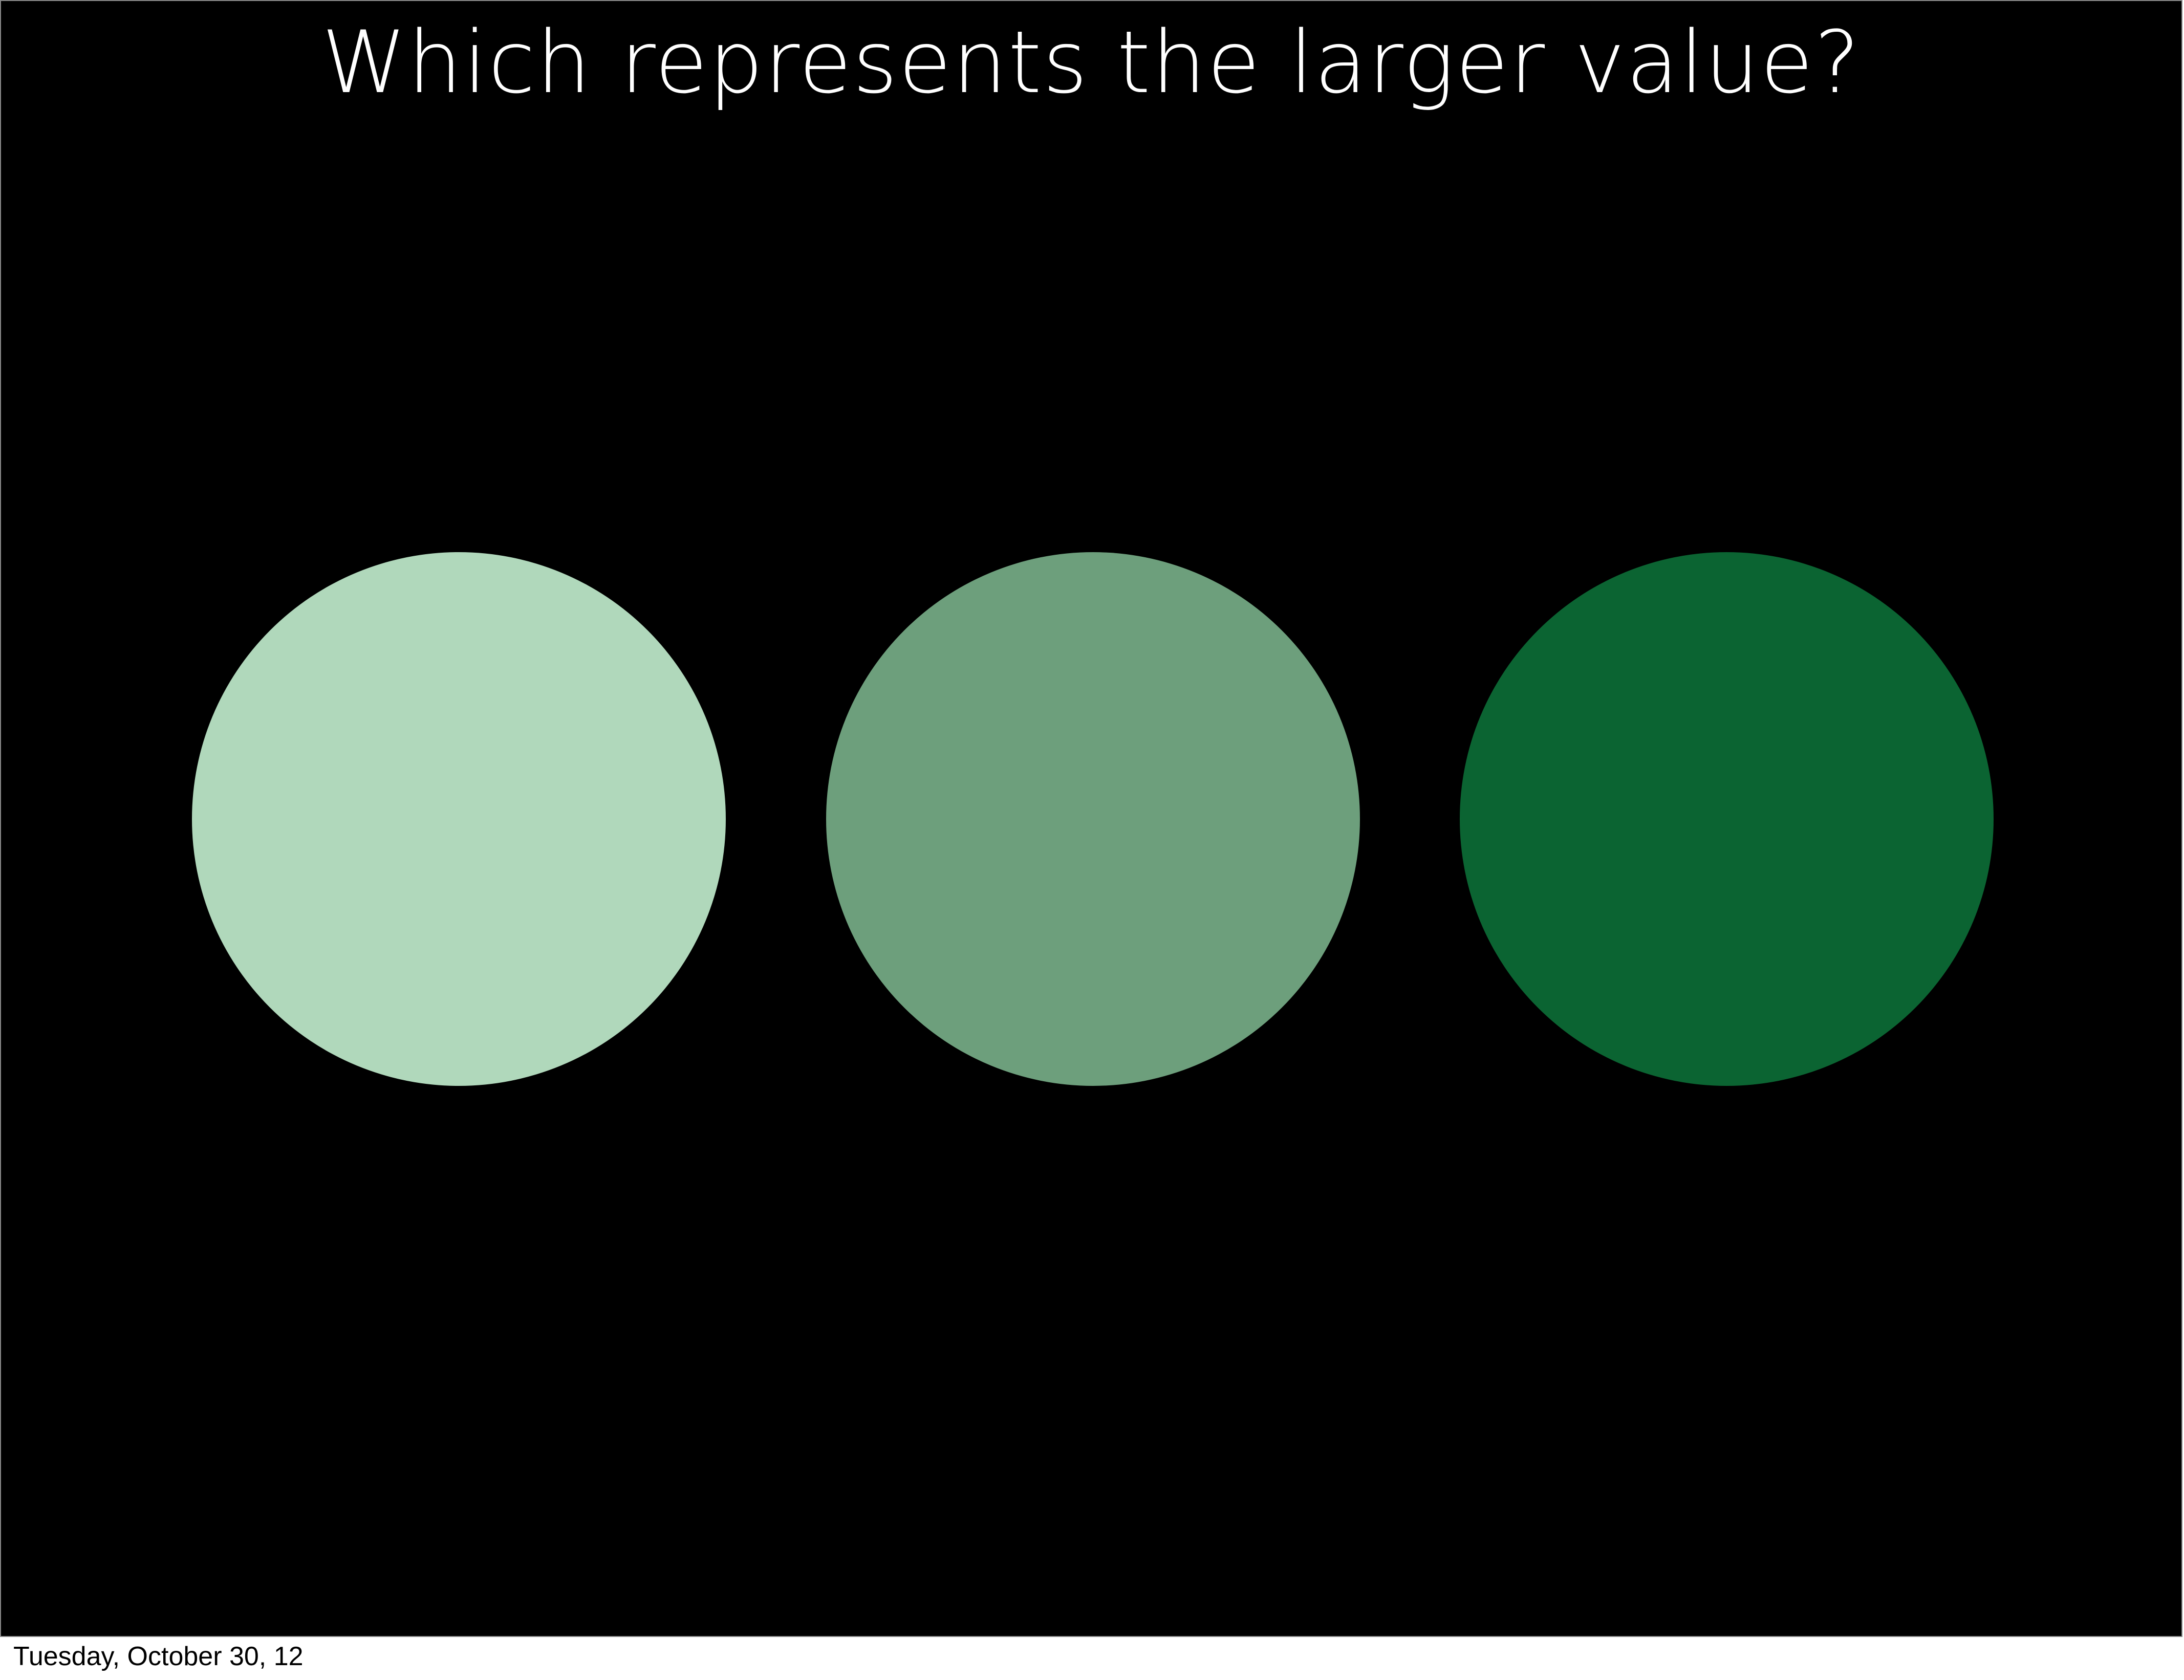  What do you see at coordinates (1091, 62) in the screenshot?
I see `slide-title: Which represents the larger value?` at bounding box center [1091, 62].